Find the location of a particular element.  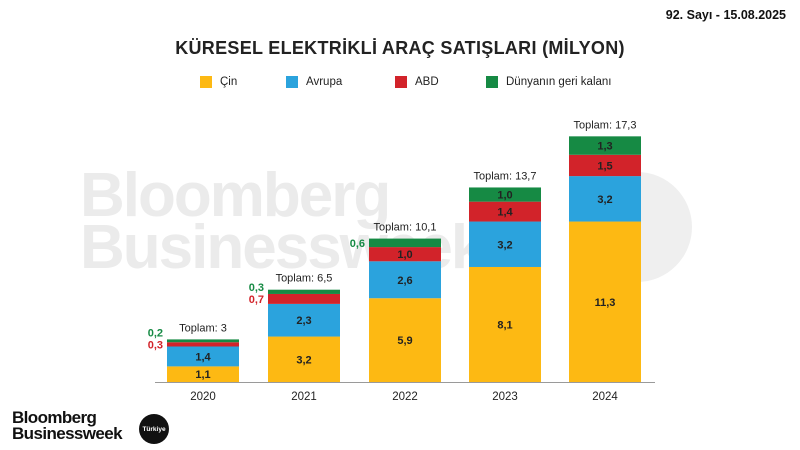

data-label-2020-series-3: 0,2 is located at coordinates (155, 333).